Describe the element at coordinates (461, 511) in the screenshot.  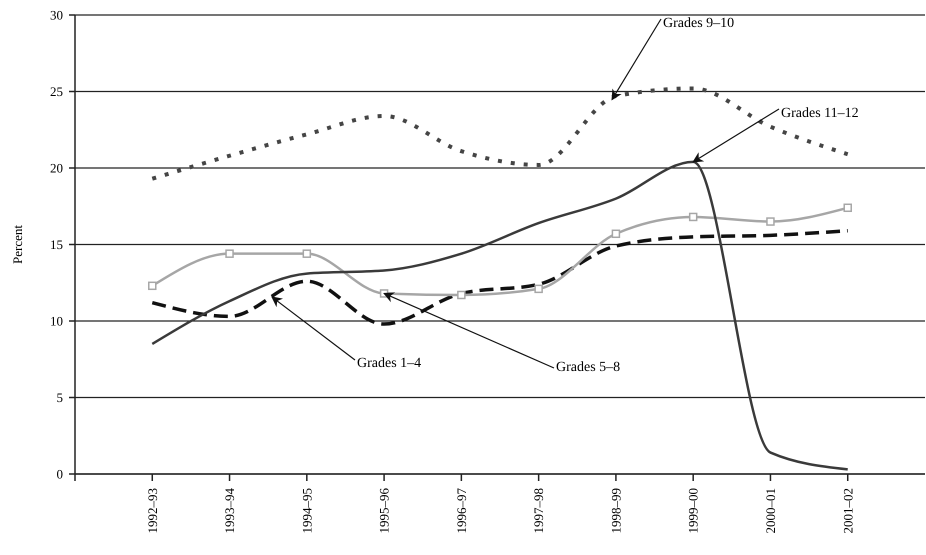
I see `x-tick-label: 1996–97` at that location.